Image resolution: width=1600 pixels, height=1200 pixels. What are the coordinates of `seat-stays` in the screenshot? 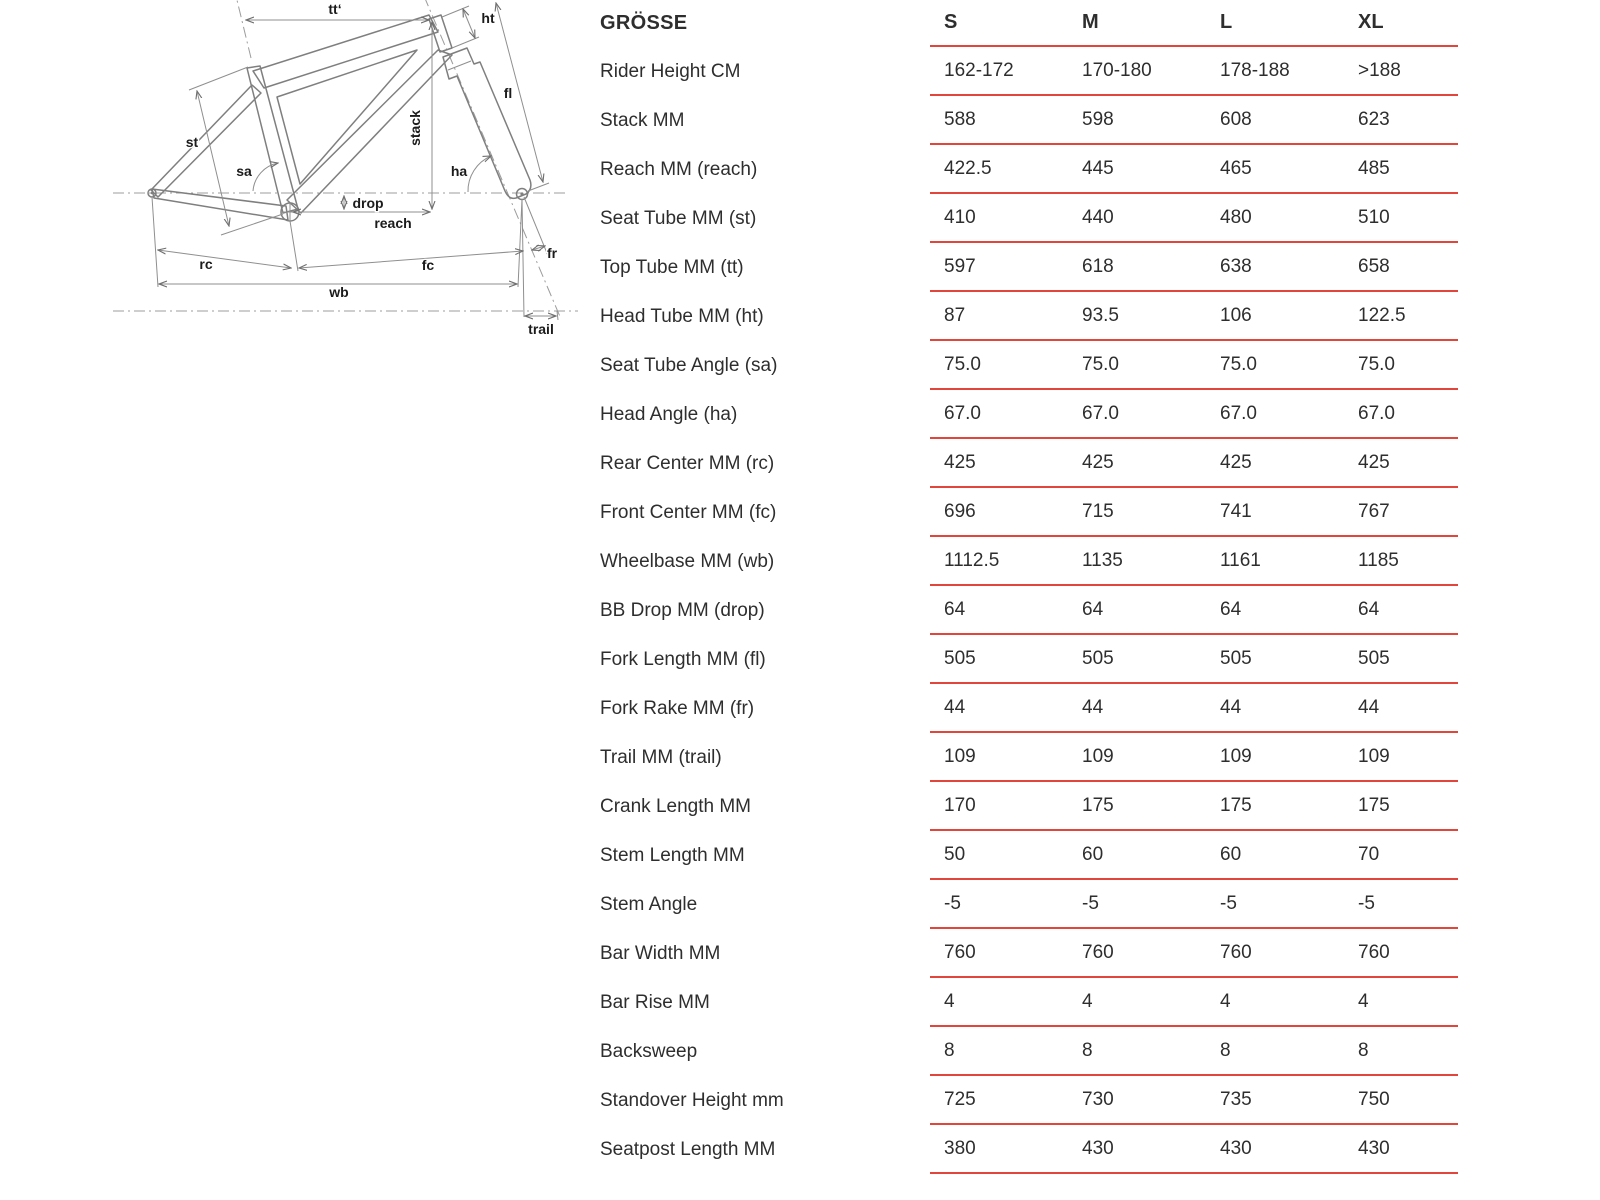 It's located at (206, 141).